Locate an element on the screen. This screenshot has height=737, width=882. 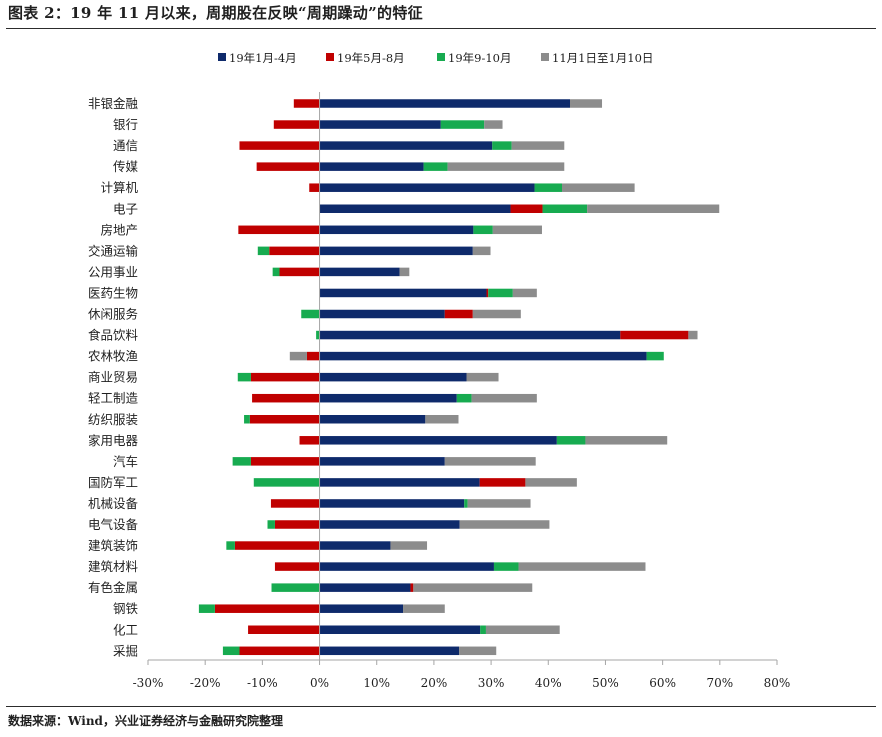
page-title: 图表 2：19 年 11 月以来，周期股在反映“周期躁动”的特征 is located at coordinates (215, 13).